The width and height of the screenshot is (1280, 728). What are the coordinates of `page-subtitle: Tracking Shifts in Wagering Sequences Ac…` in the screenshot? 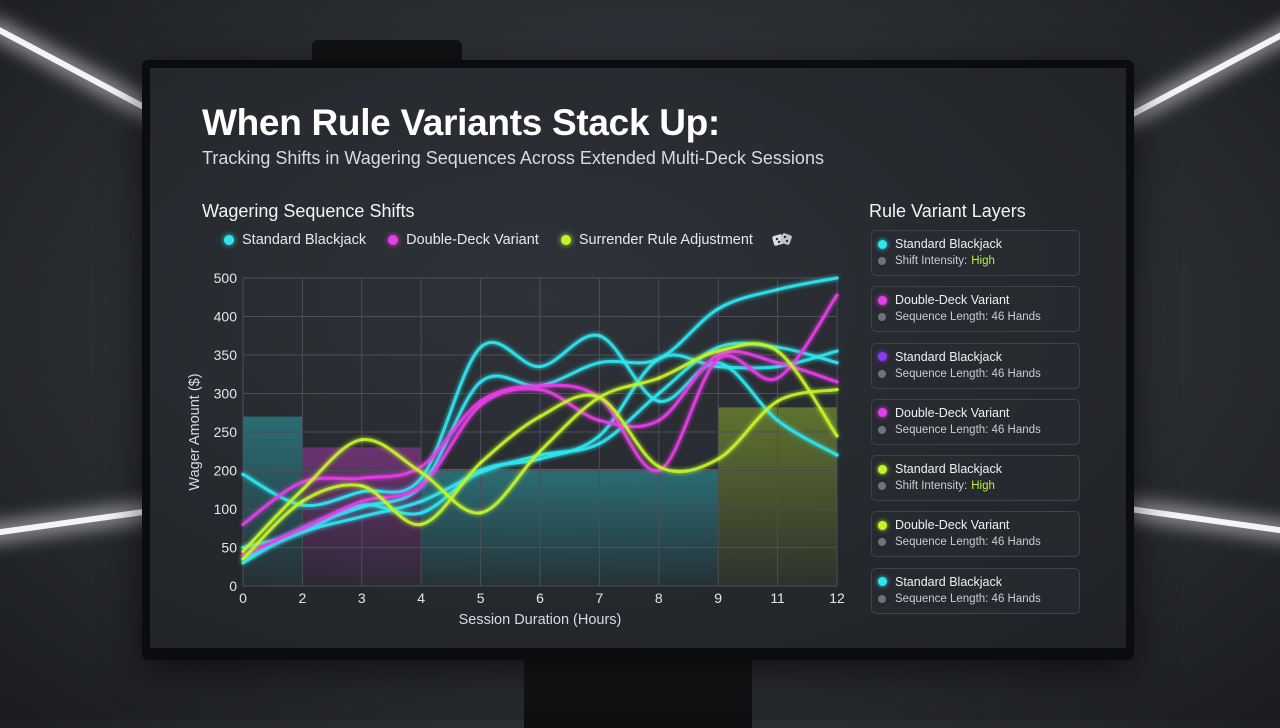 It's located at (513, 158).